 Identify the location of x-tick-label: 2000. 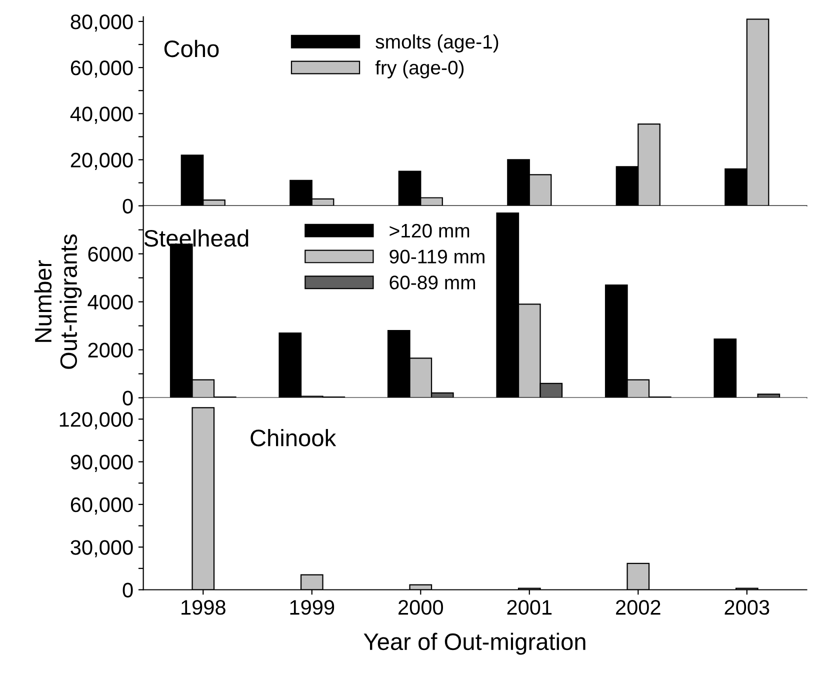
(421, 607).